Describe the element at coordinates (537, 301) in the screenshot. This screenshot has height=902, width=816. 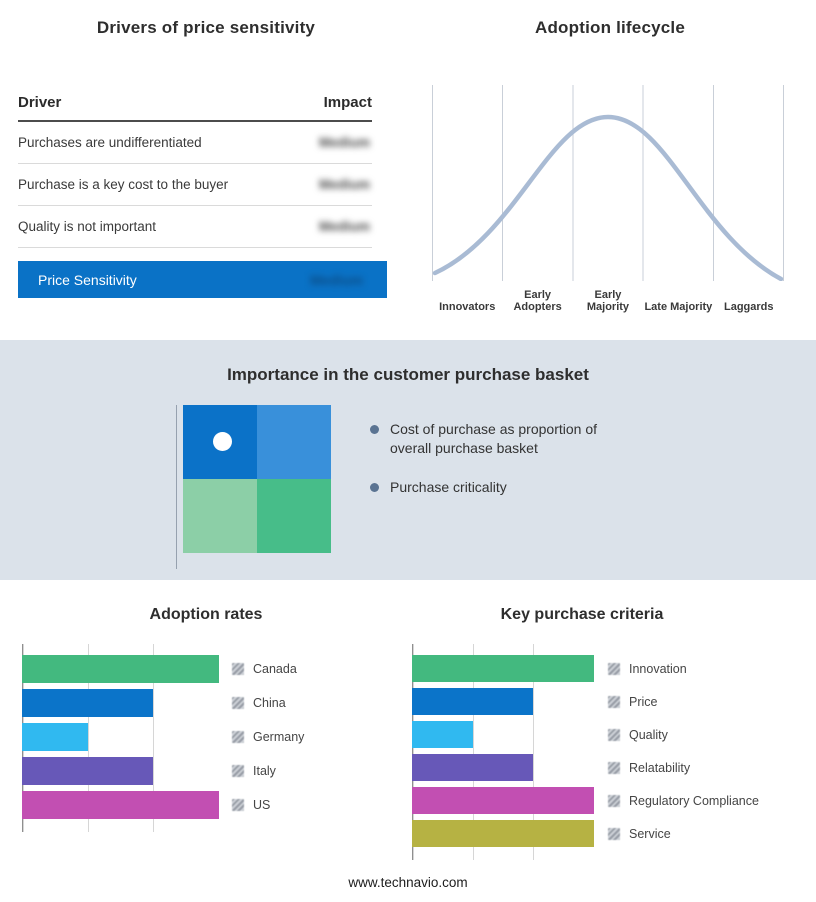
I see `stage-label-early-adopters: Early Adopters` at that location.